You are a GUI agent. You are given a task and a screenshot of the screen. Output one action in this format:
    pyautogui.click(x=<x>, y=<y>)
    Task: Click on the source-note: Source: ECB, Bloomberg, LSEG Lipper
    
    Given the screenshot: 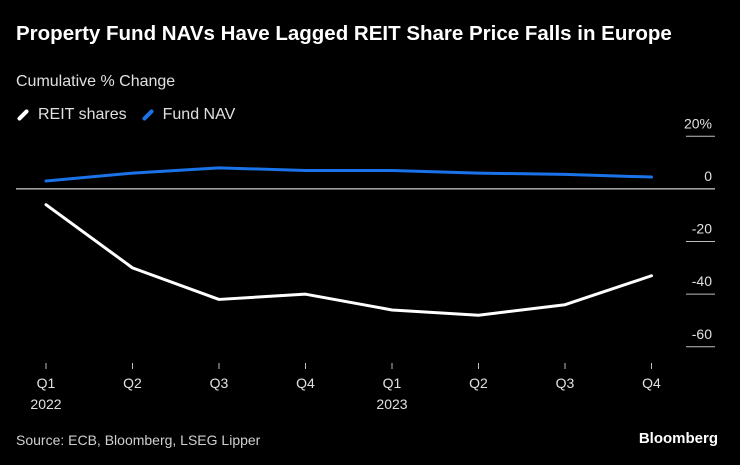 What is the action you would take?
    pyautogui.click(x=138, y=440)
    